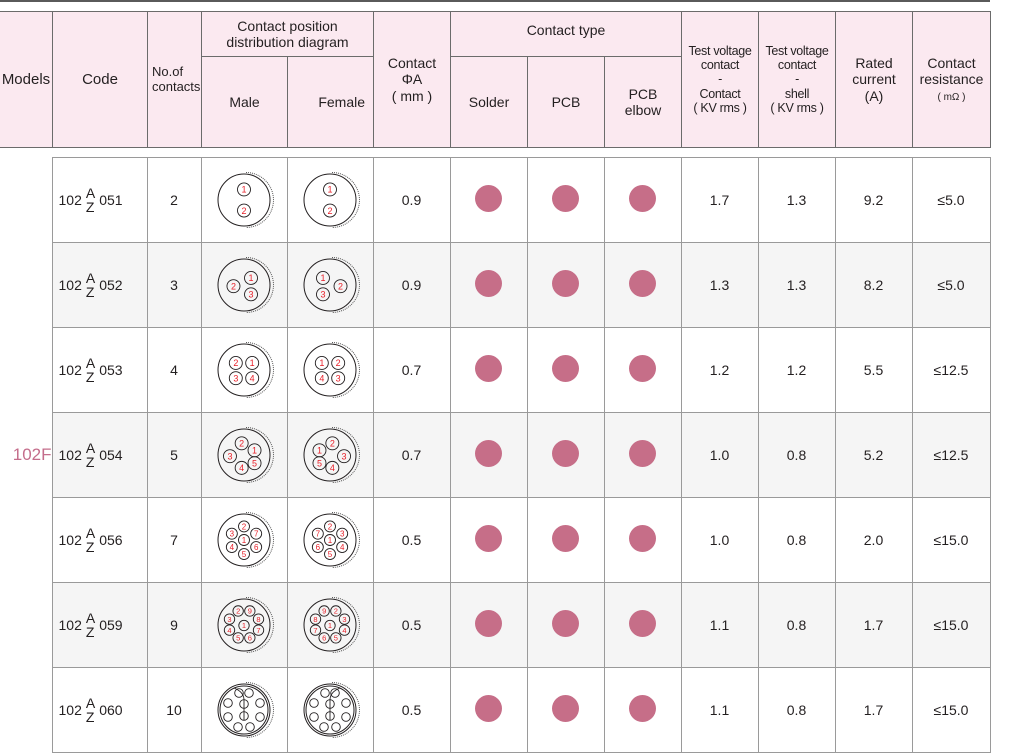  I want to click on header-contact-resistance: Contact resistance( mΩ ), so click(951, 79).